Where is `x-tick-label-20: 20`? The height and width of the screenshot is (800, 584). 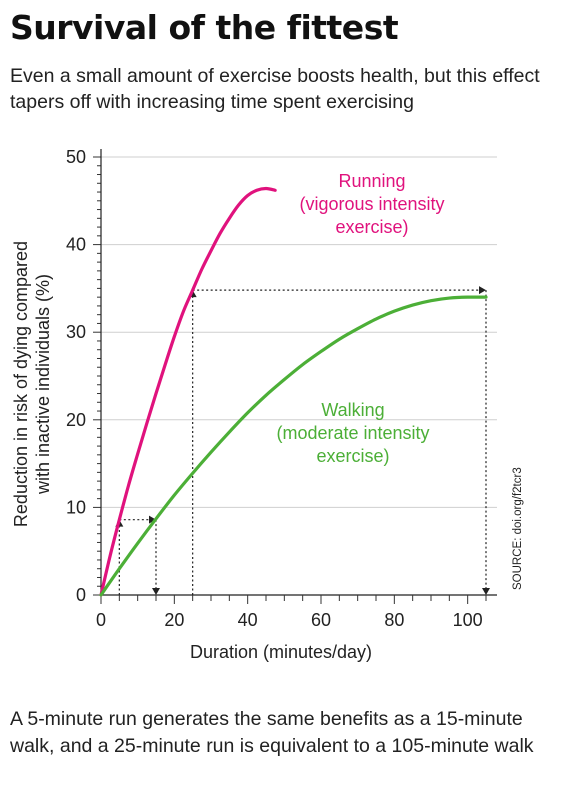 x-tick-label-20: 20 is located at coordinates (174, 620).